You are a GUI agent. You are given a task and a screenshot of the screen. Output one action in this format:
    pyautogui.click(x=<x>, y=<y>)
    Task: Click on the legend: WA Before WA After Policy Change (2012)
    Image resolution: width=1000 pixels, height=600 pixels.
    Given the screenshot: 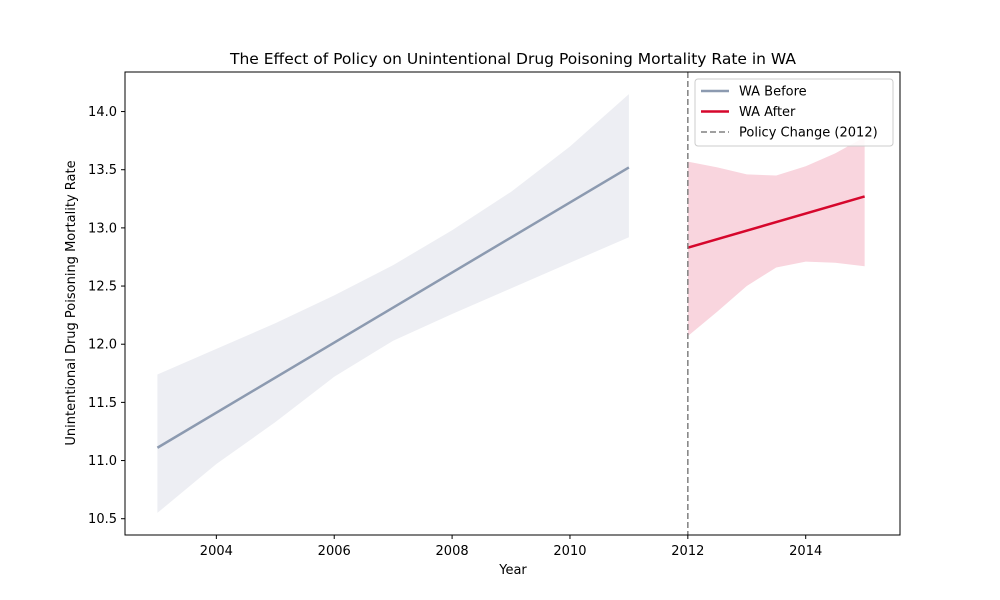 What is the action you would take?
    pyautogui.click(x=794, y=112)
    